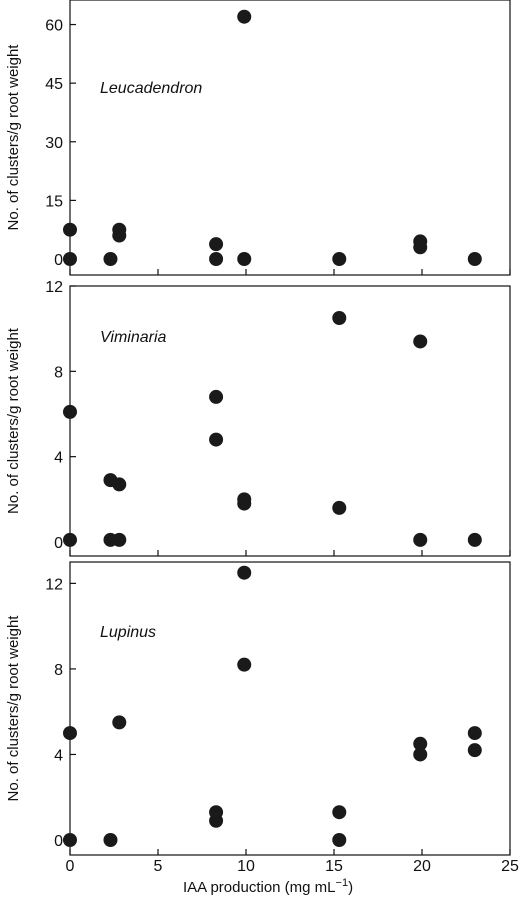  I want to click on x-axis-label: IAA production (mg mL−1), so click(268, 886).